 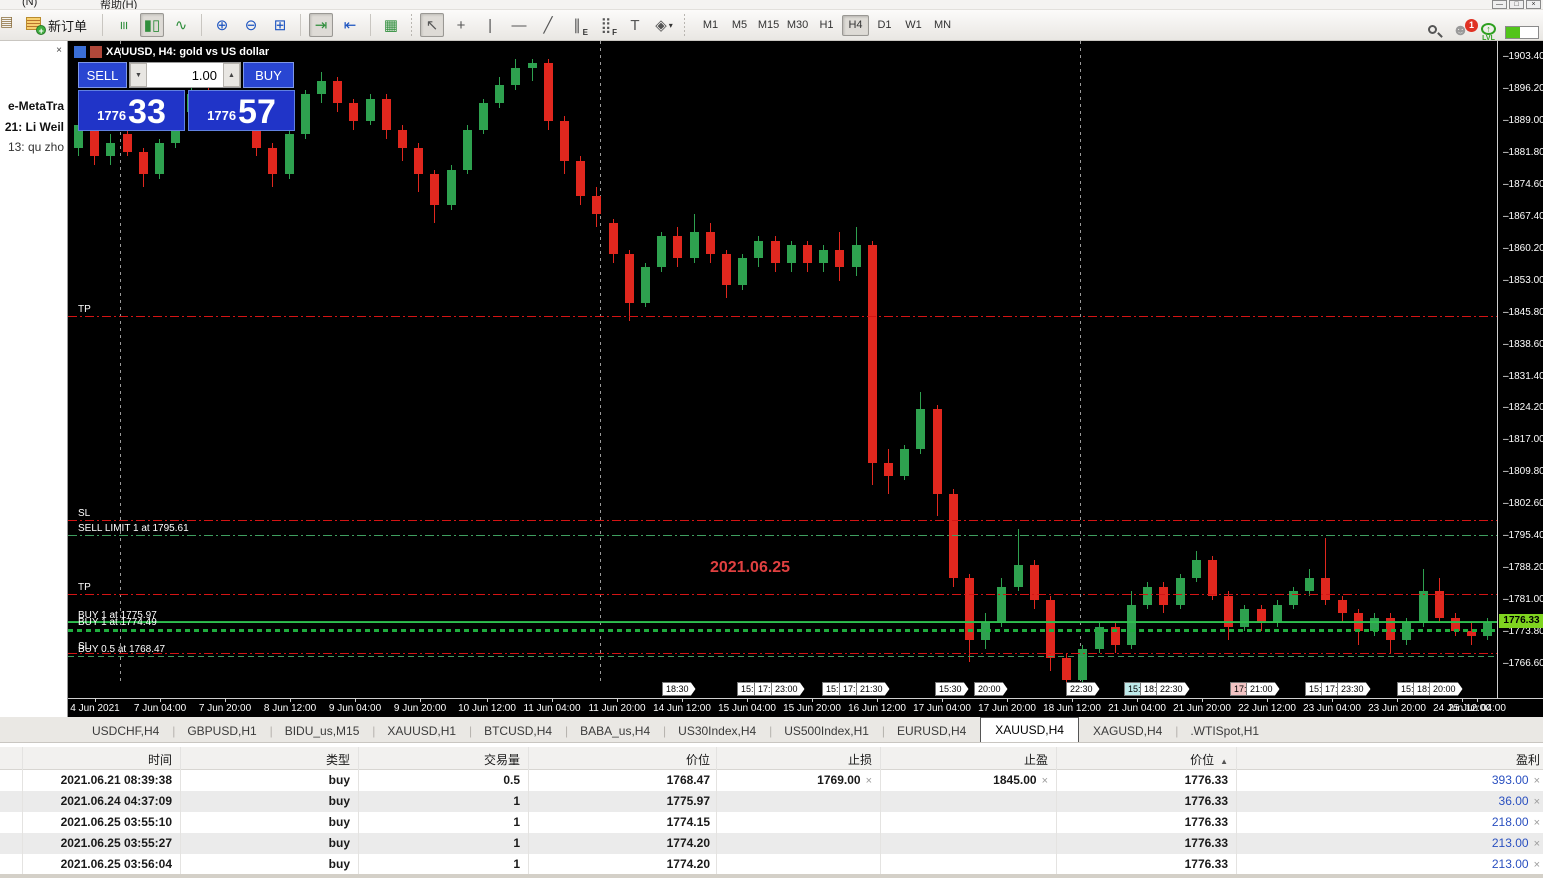 I want to click on cell-volume: 0.5, so click(x=511, y=780).